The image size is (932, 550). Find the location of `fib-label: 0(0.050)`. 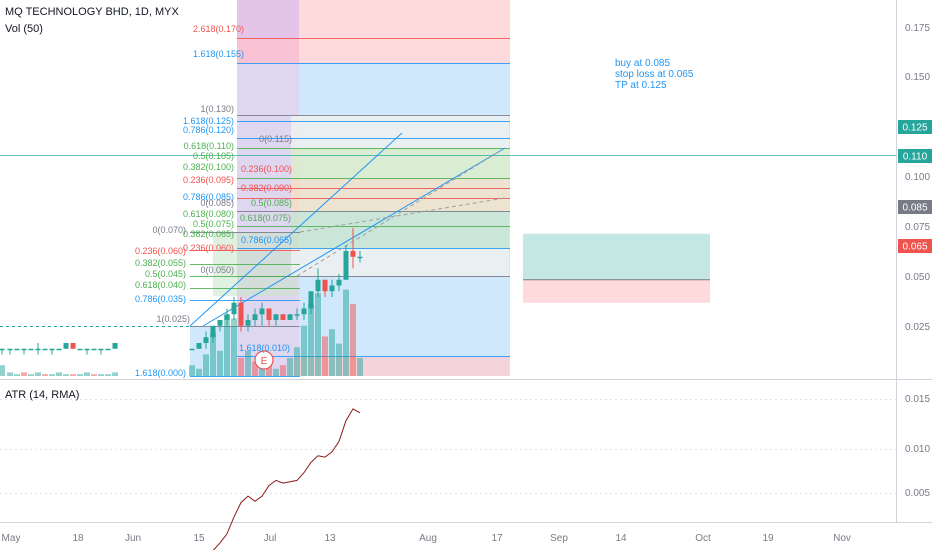

fib-label: 0(0.050) is located at coordinates (217, 270).